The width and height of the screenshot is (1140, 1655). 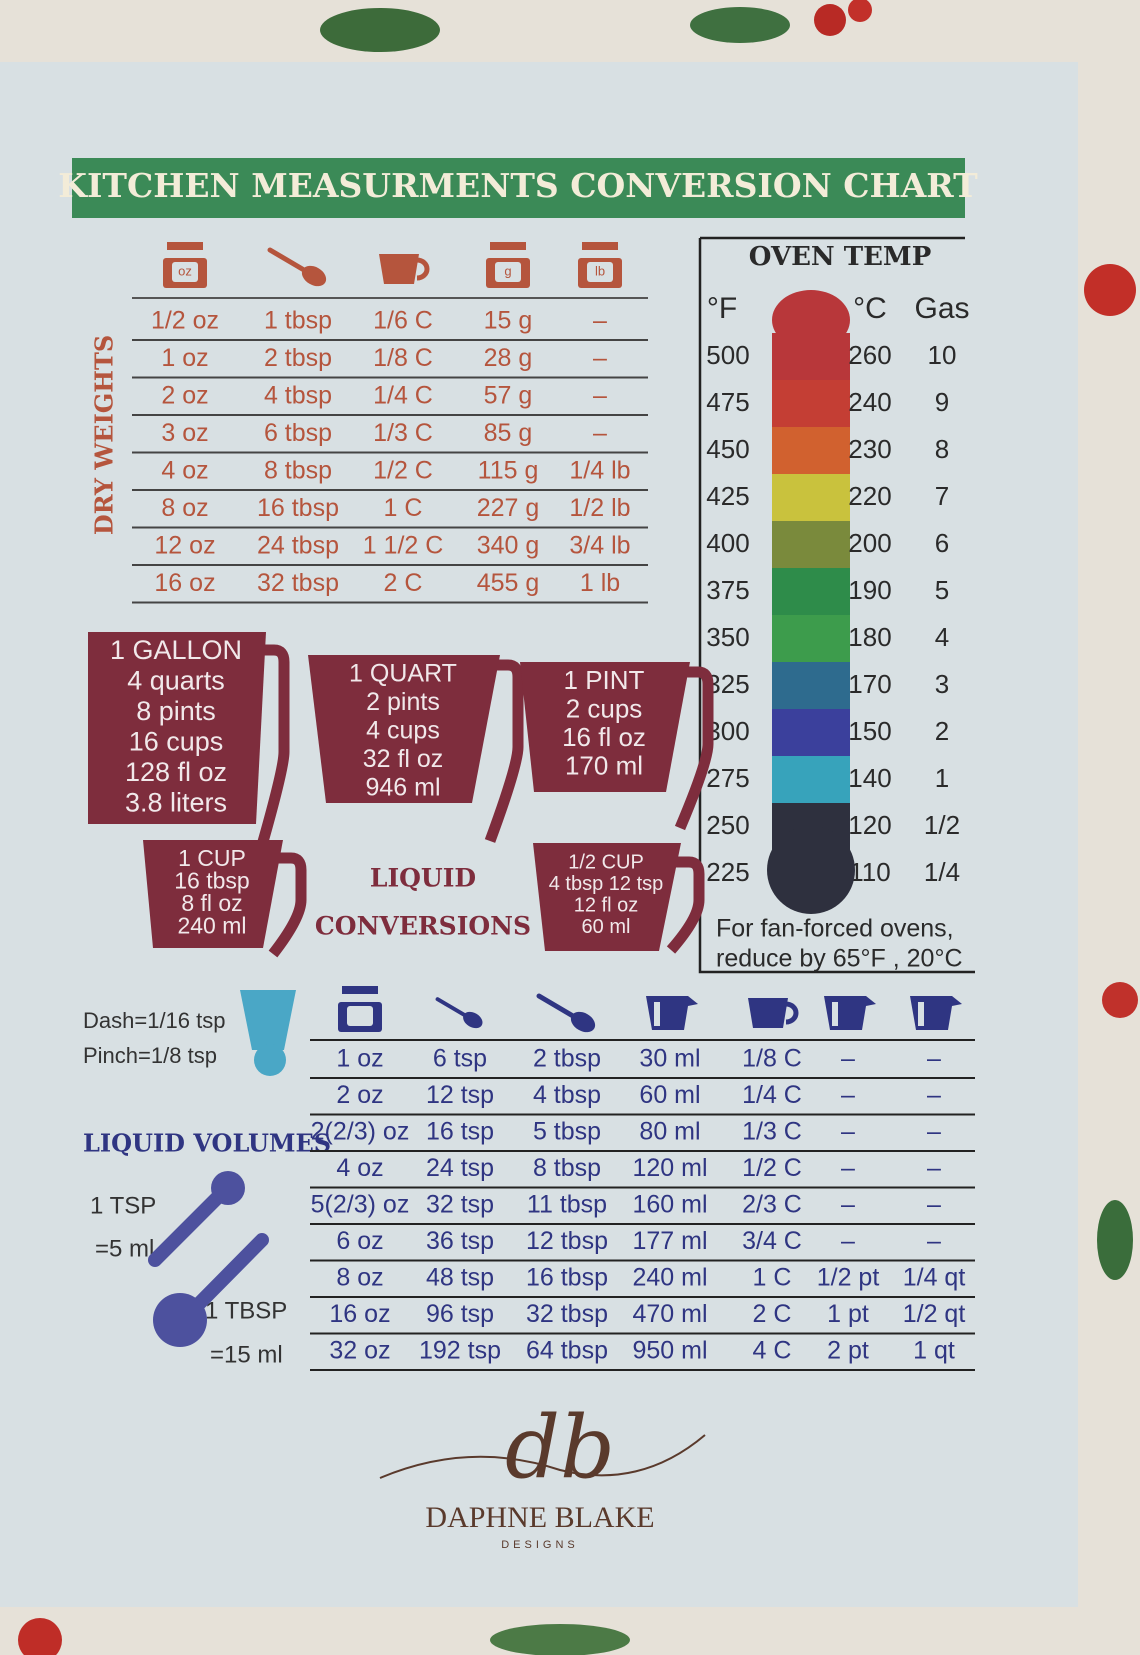 What do you see at coordinates (211, 926) in the screenshot?
I see `container-text: 240 ml` at bounding box center [211, 926].